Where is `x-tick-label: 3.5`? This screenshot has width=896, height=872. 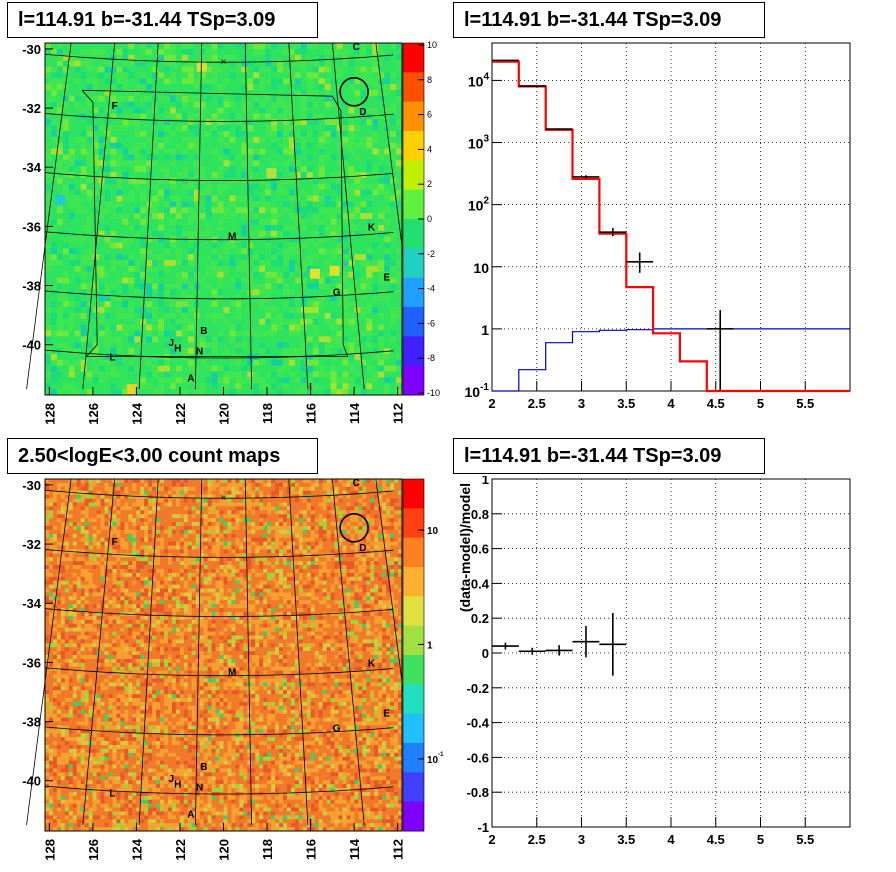
x-tick-label: 3.5 is located at coordinates (626, 403).